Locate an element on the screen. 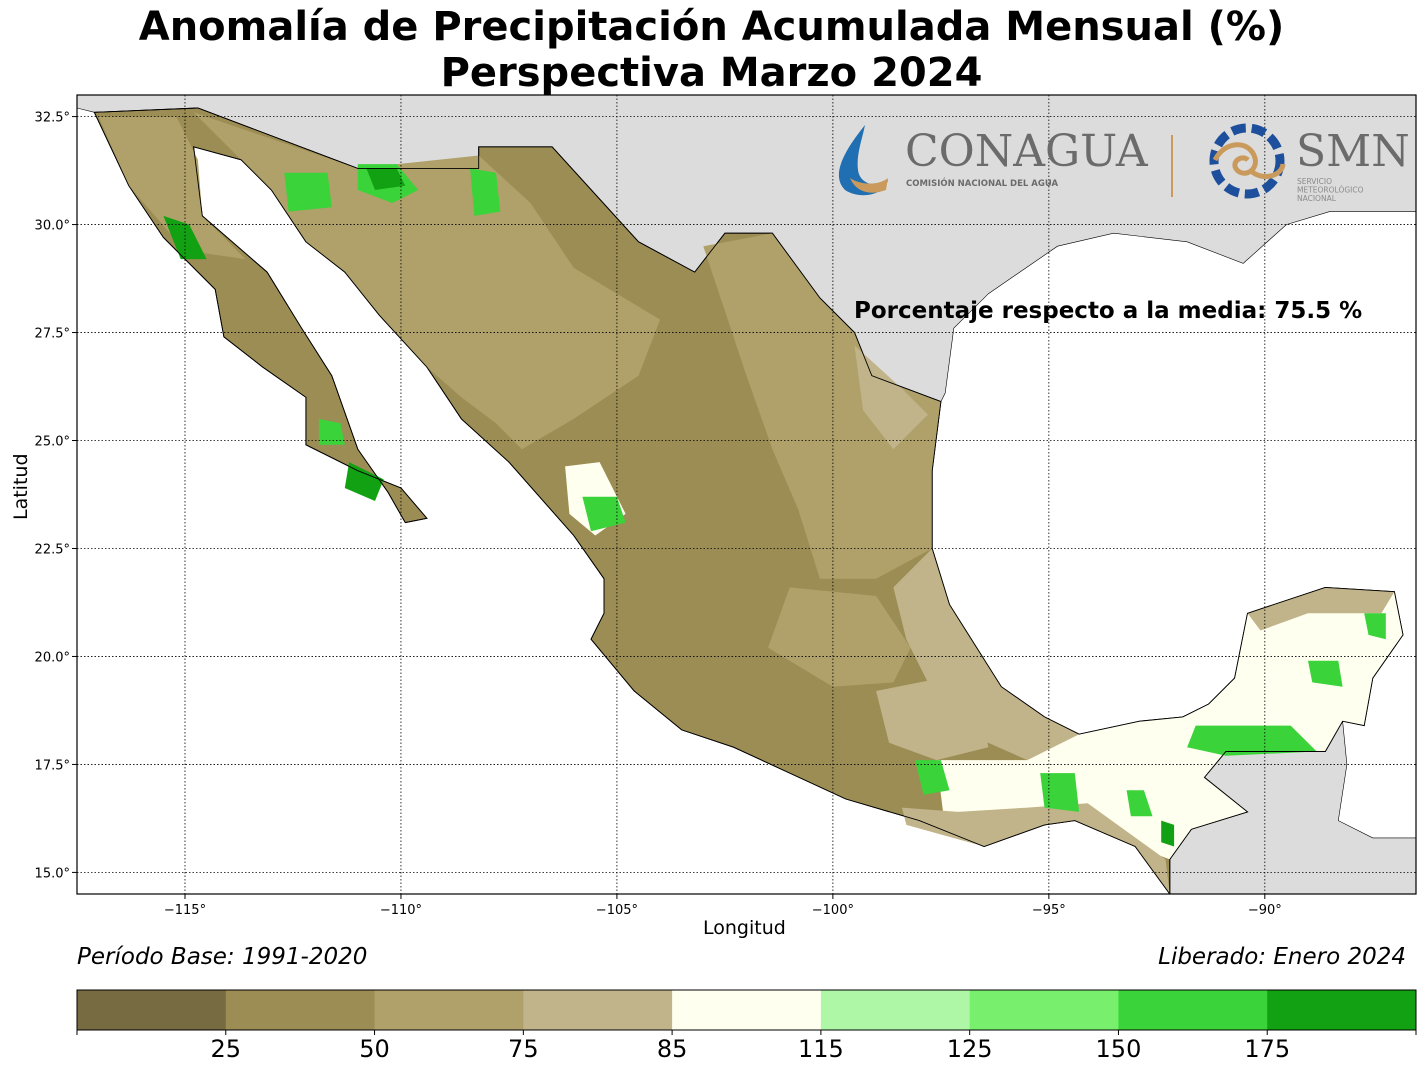 The image size is (1423, 1068). region-baja-north is located at coordinates (172, 188).